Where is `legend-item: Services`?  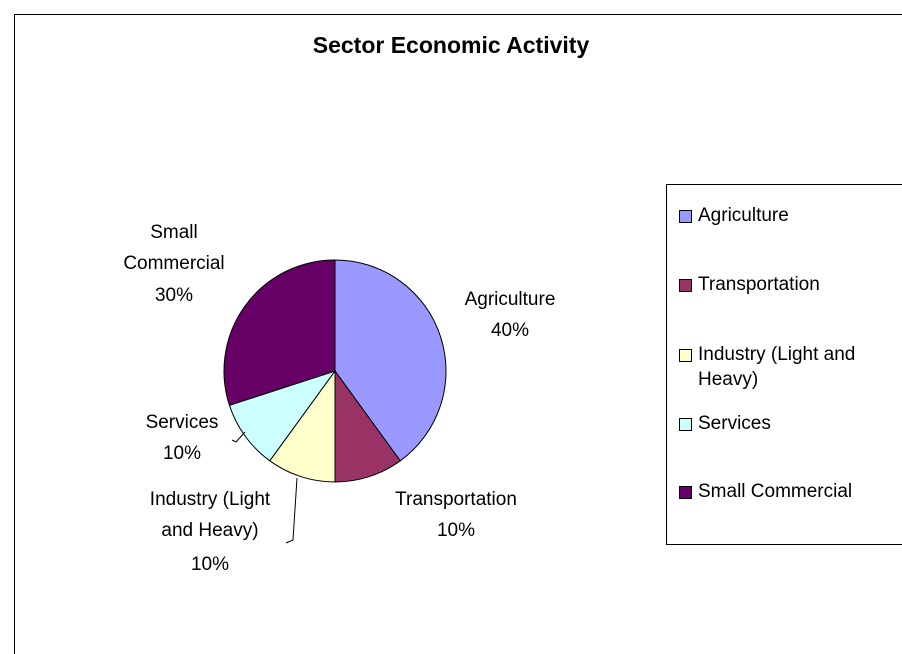
legend-item: Services is located at coordinates (790, 423).